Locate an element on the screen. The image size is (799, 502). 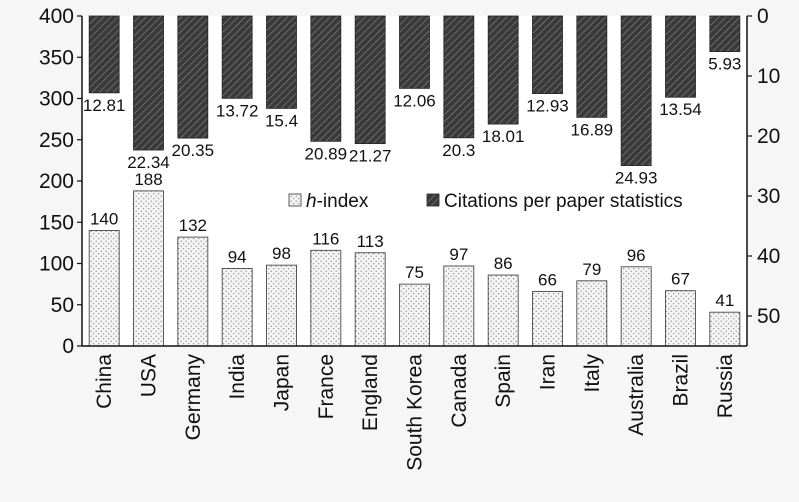
citations-bar-australia is located at coordinates (636, 90).